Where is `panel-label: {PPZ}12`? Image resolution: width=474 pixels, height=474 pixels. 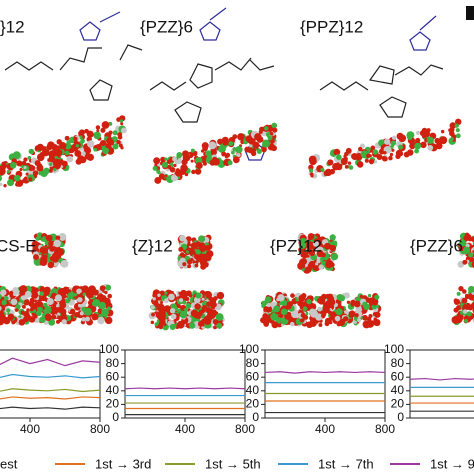 panel-label: {PPZ}12 is located at coordinates (331, 26).